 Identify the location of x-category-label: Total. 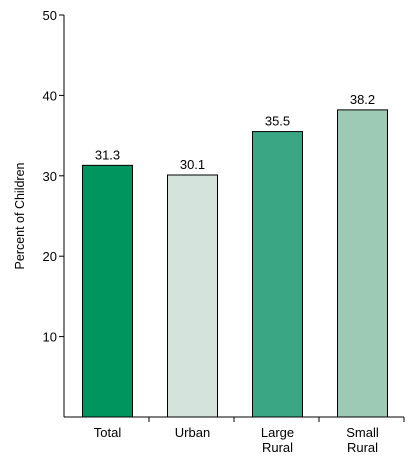
(108, 432).